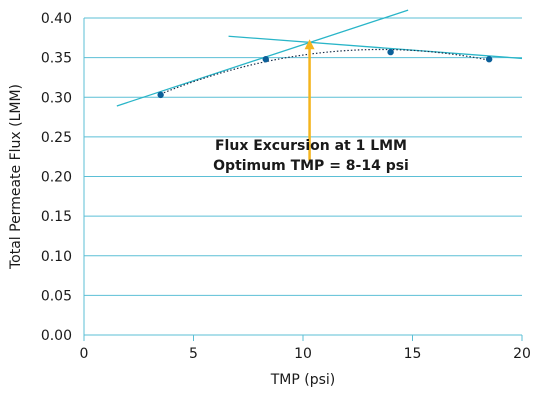 The width and height of the screenshot is (535, 393). I want to click on data-points, so click(325, 73).